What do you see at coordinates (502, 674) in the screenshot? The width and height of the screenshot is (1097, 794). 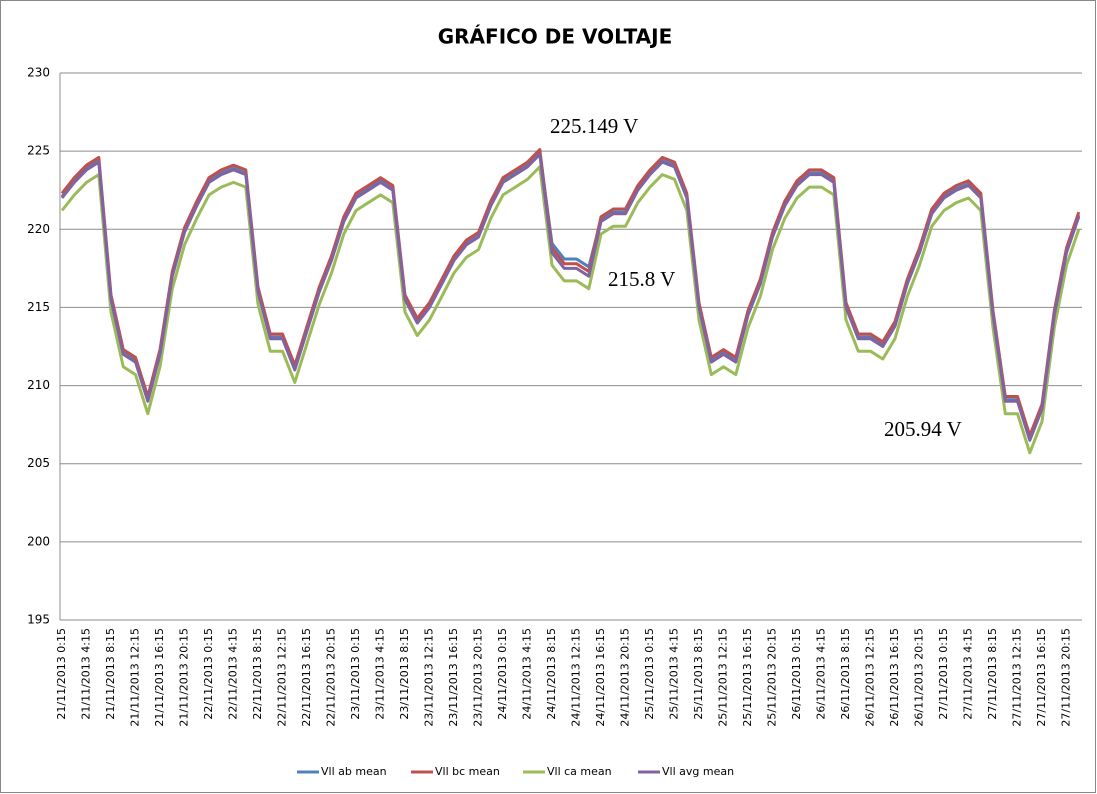 I see `x-tick-label: 24/11/2013 0:15` at bounding box center [502, 674].